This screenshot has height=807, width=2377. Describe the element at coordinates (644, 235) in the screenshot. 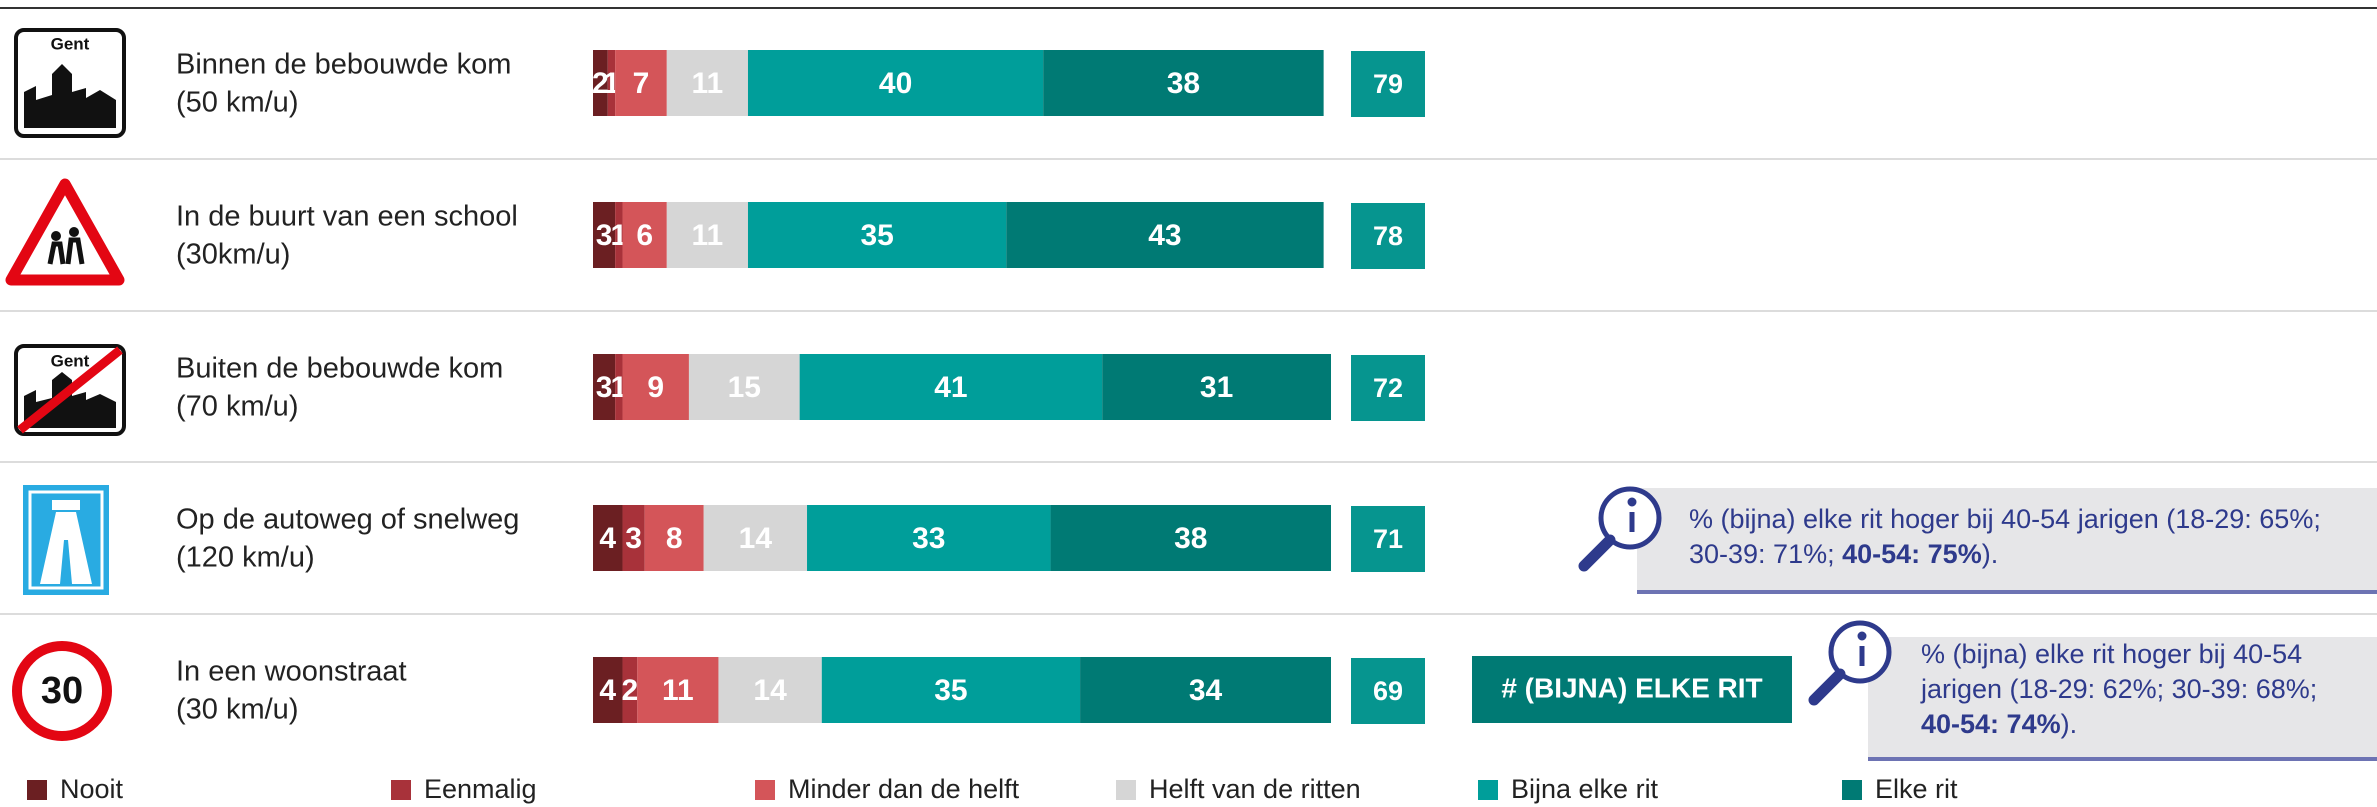

I see `value-label: 6` at that location.